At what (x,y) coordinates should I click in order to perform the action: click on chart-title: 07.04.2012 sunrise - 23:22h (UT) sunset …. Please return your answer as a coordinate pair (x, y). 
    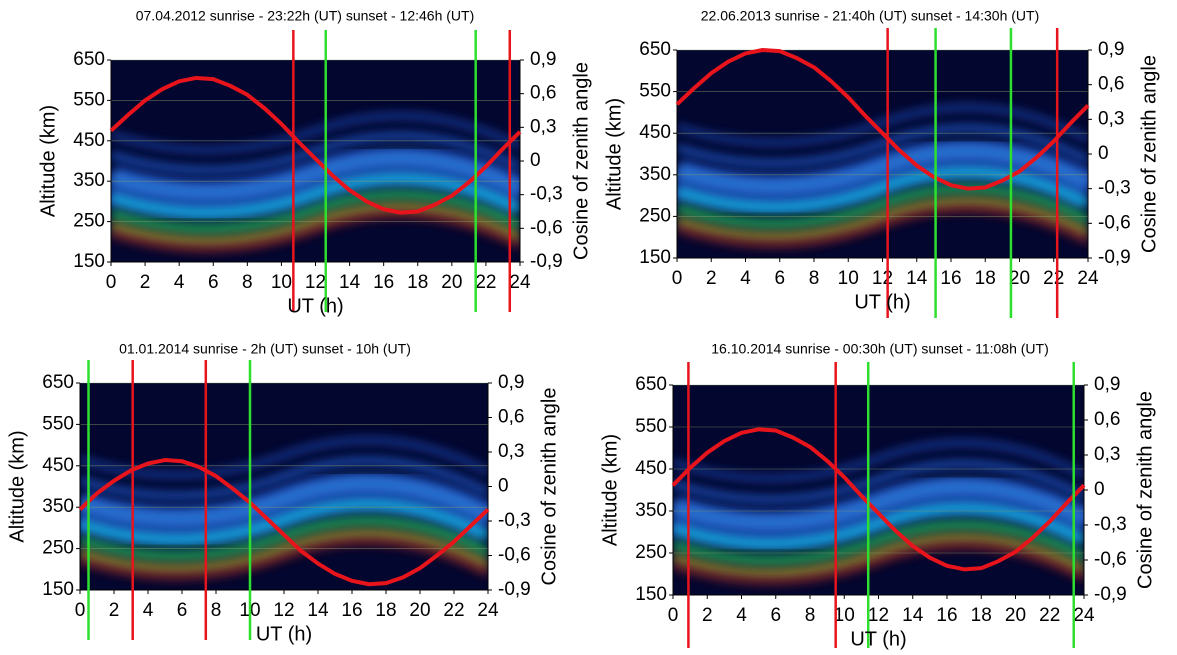
    Looking at the image, I should click on (305, 16).